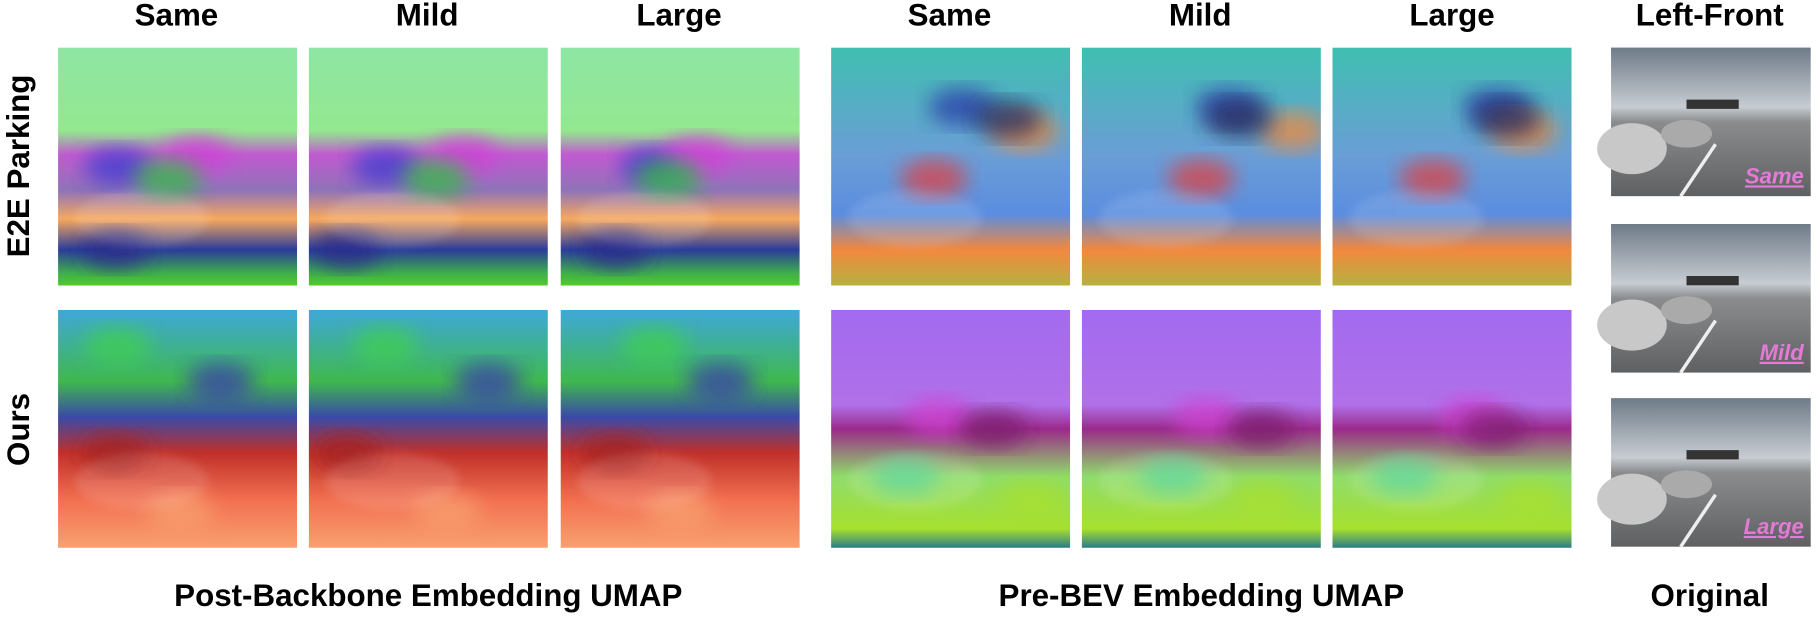 This screenshot has height=619, width=1820. What do you see at coordinates (1774, 526) in the screenshot?
I see `photo-label: Large` at bounding box center [1774, 526].